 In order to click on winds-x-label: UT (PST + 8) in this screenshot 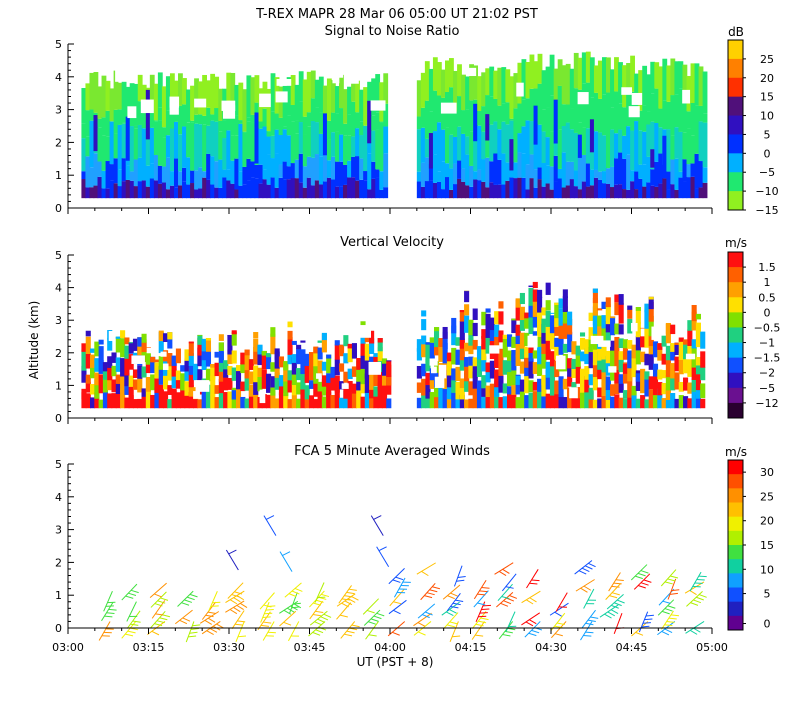, I will do `click(395, 662)`.